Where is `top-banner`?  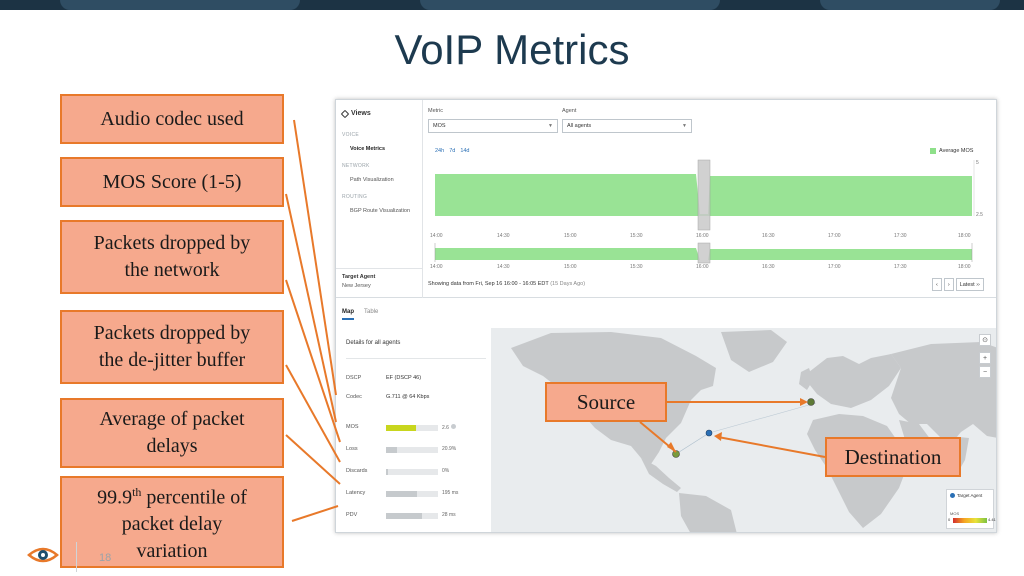
top-banner is located at coordinates (512, 5).